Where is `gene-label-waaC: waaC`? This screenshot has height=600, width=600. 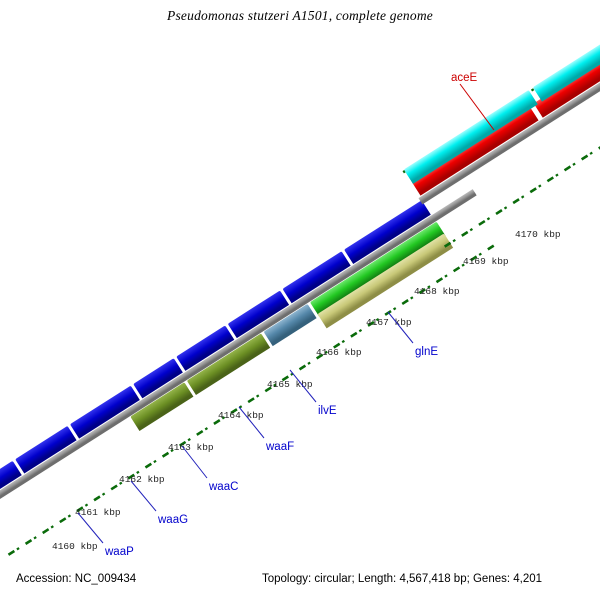
gene-label-waaC: waaC is located at coordinates (223, 487).